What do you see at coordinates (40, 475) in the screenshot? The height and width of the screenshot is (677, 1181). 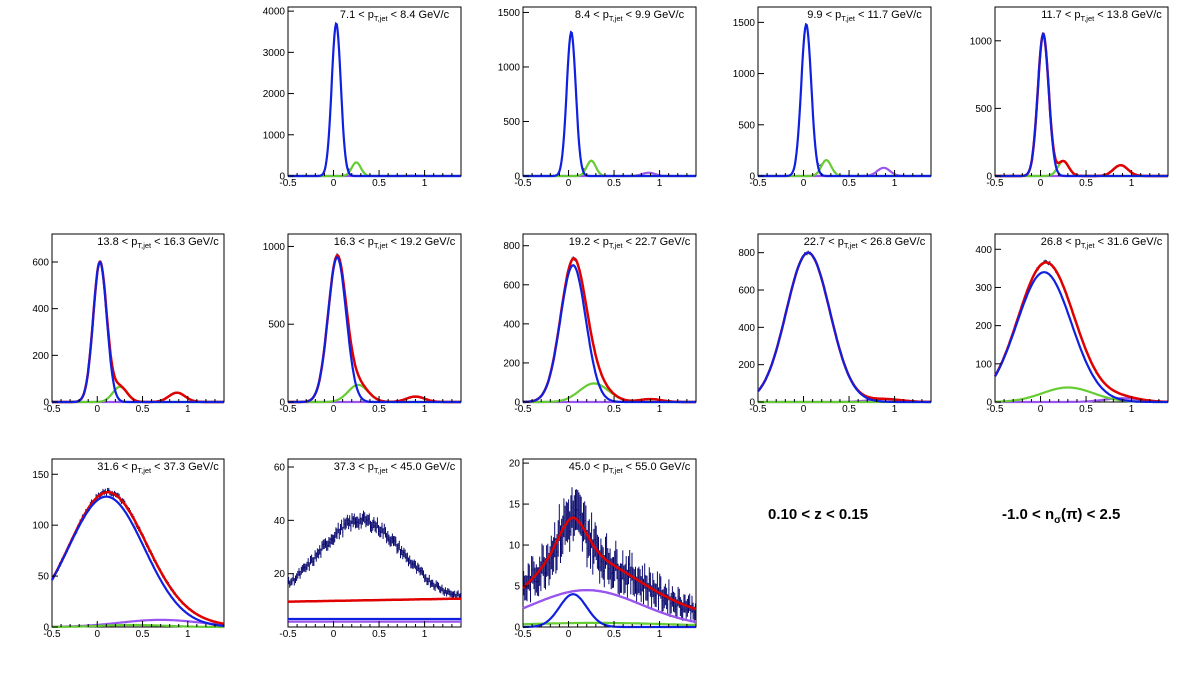 I see `y-tick-label: 150` at bounding box center [40, 475].